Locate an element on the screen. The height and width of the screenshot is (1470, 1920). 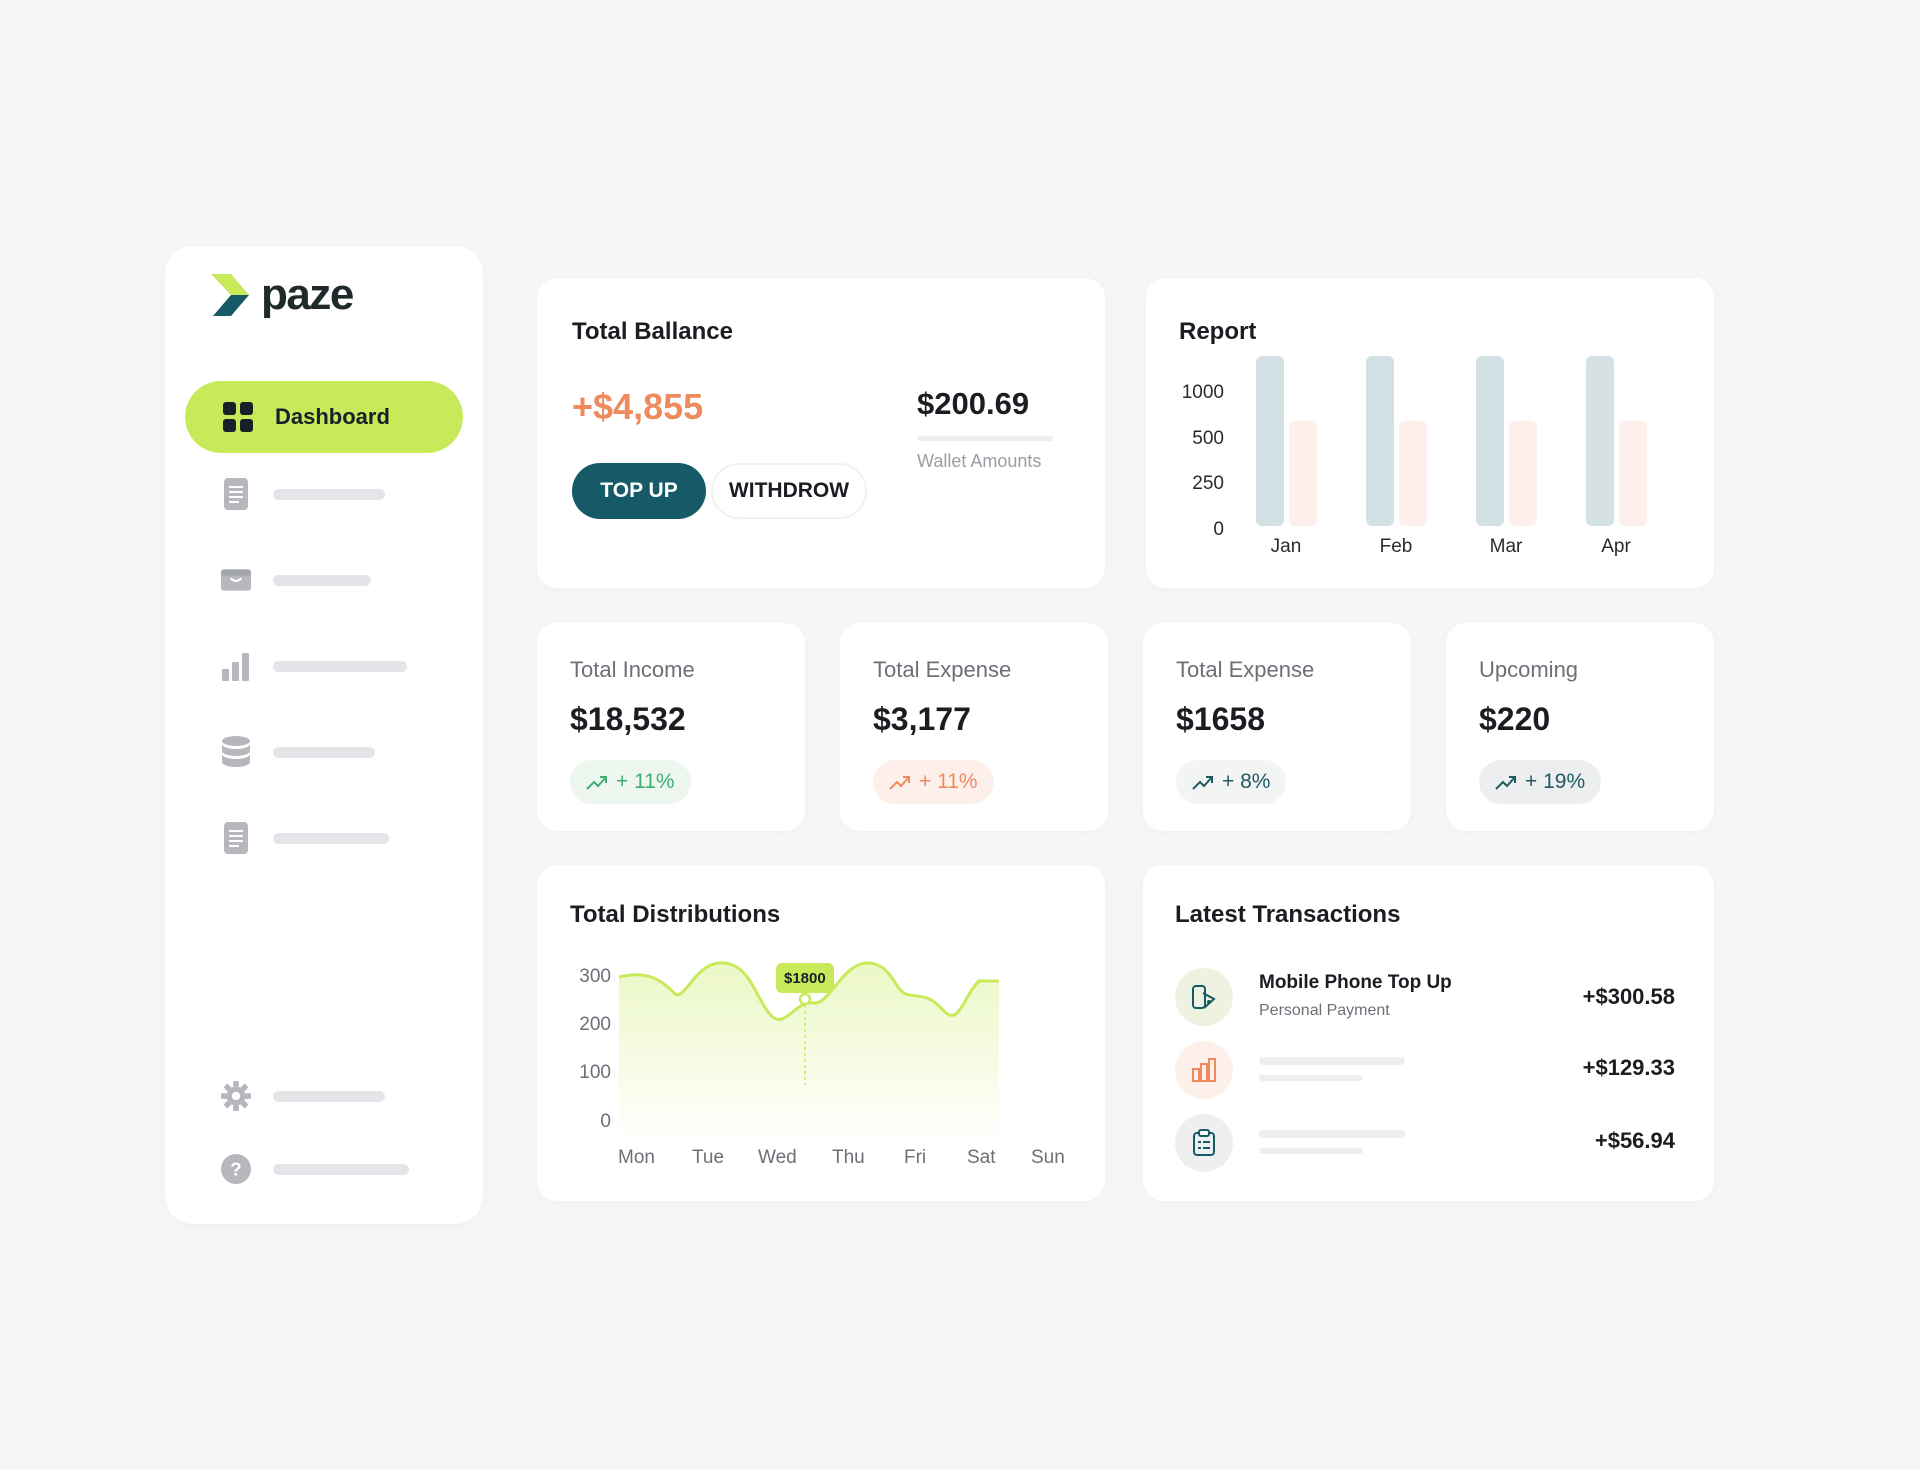
x-tick-label: Mar is located at coordinates (1506, 546).